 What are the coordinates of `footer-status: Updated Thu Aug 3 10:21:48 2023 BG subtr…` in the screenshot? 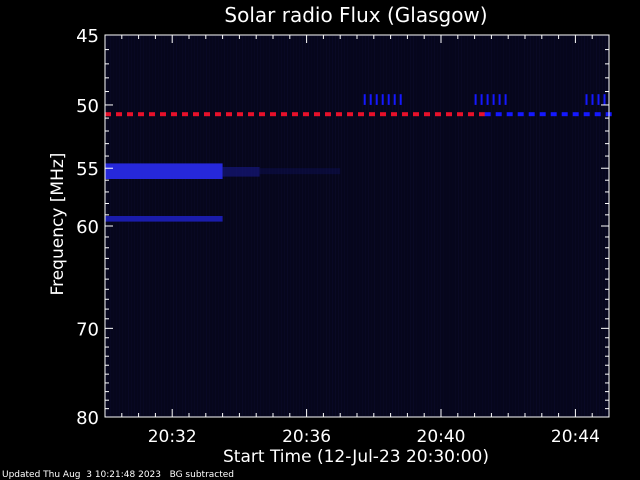 It's located at (118, 475).